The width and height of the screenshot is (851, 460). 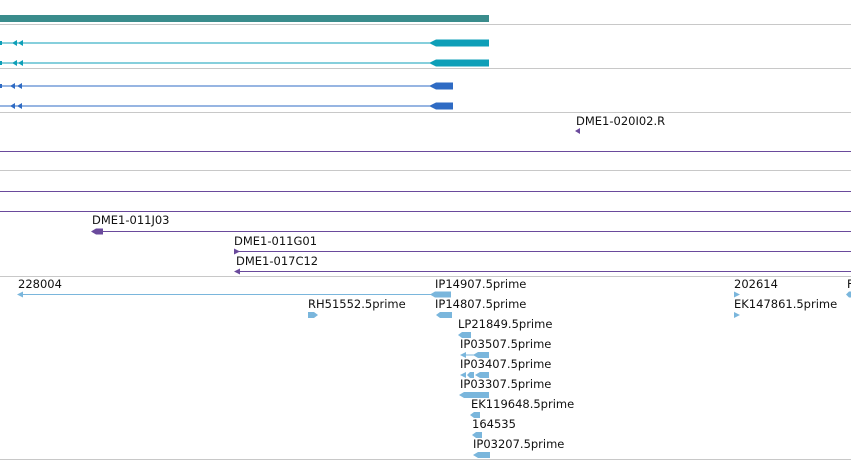 What do you see at coordinates (425, 181) in the screenshot?
I see `clone-lines` at bounding box center [425, 181].